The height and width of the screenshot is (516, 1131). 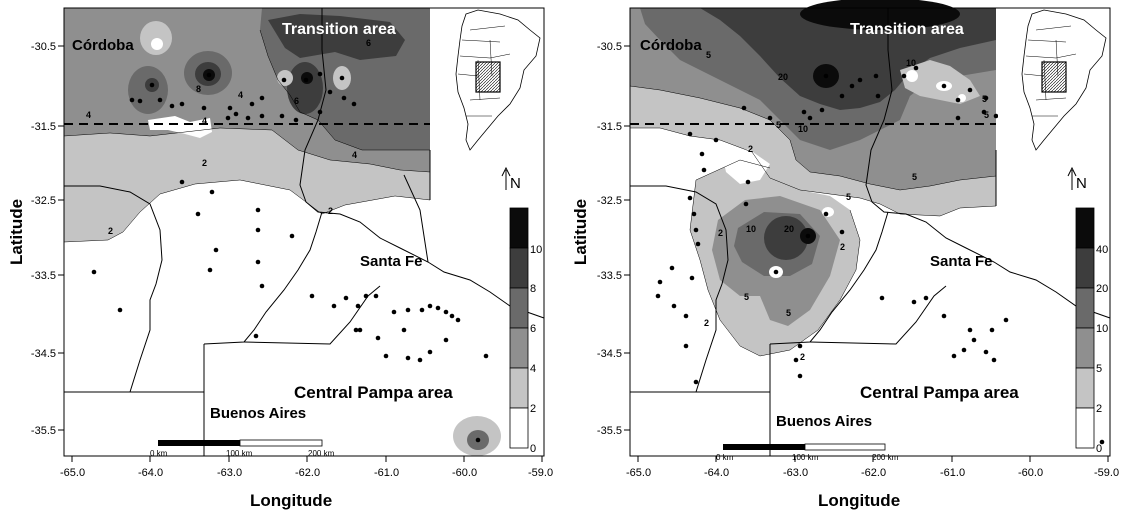 I want to click on left-legend-tick: 4, so click(x=533, y=369).